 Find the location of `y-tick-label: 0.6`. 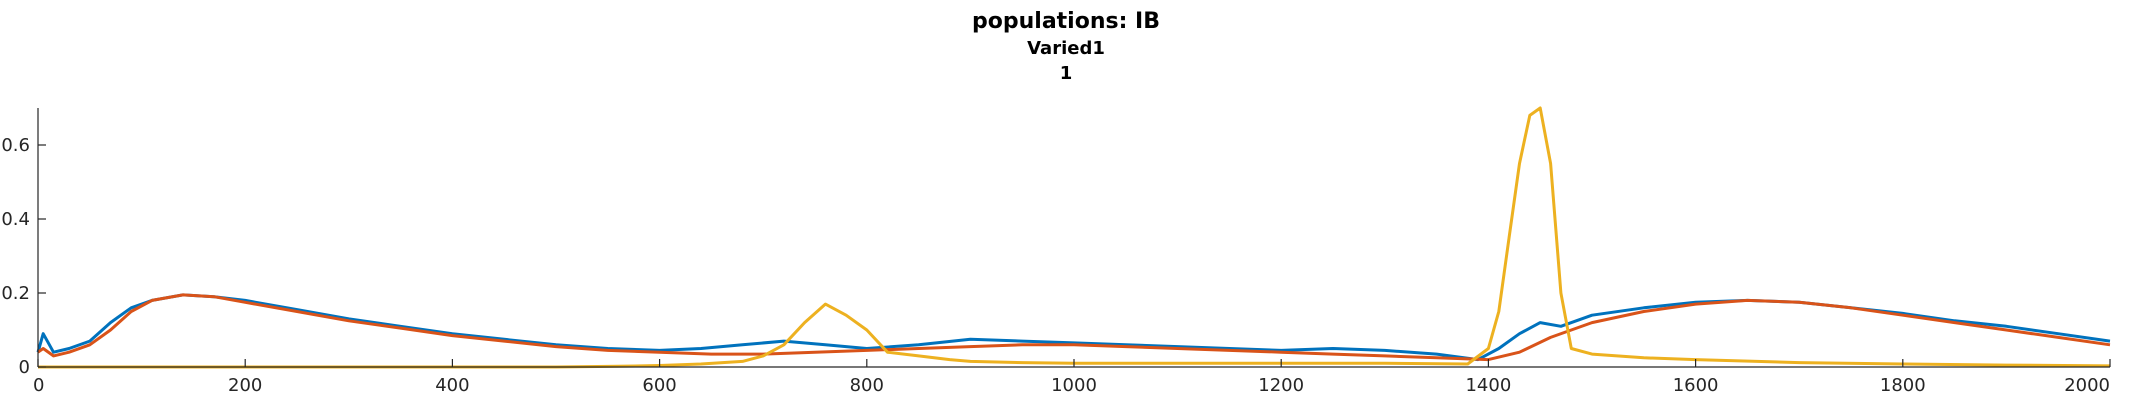

y-tick-label: 0.6 is located at coordinates (15, 145).